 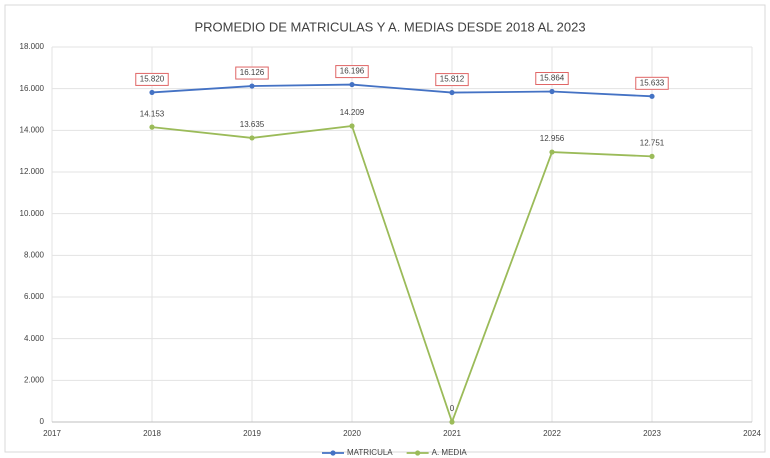 I want to click on y-tick-label: 16.000, so click(x=32, y=88).